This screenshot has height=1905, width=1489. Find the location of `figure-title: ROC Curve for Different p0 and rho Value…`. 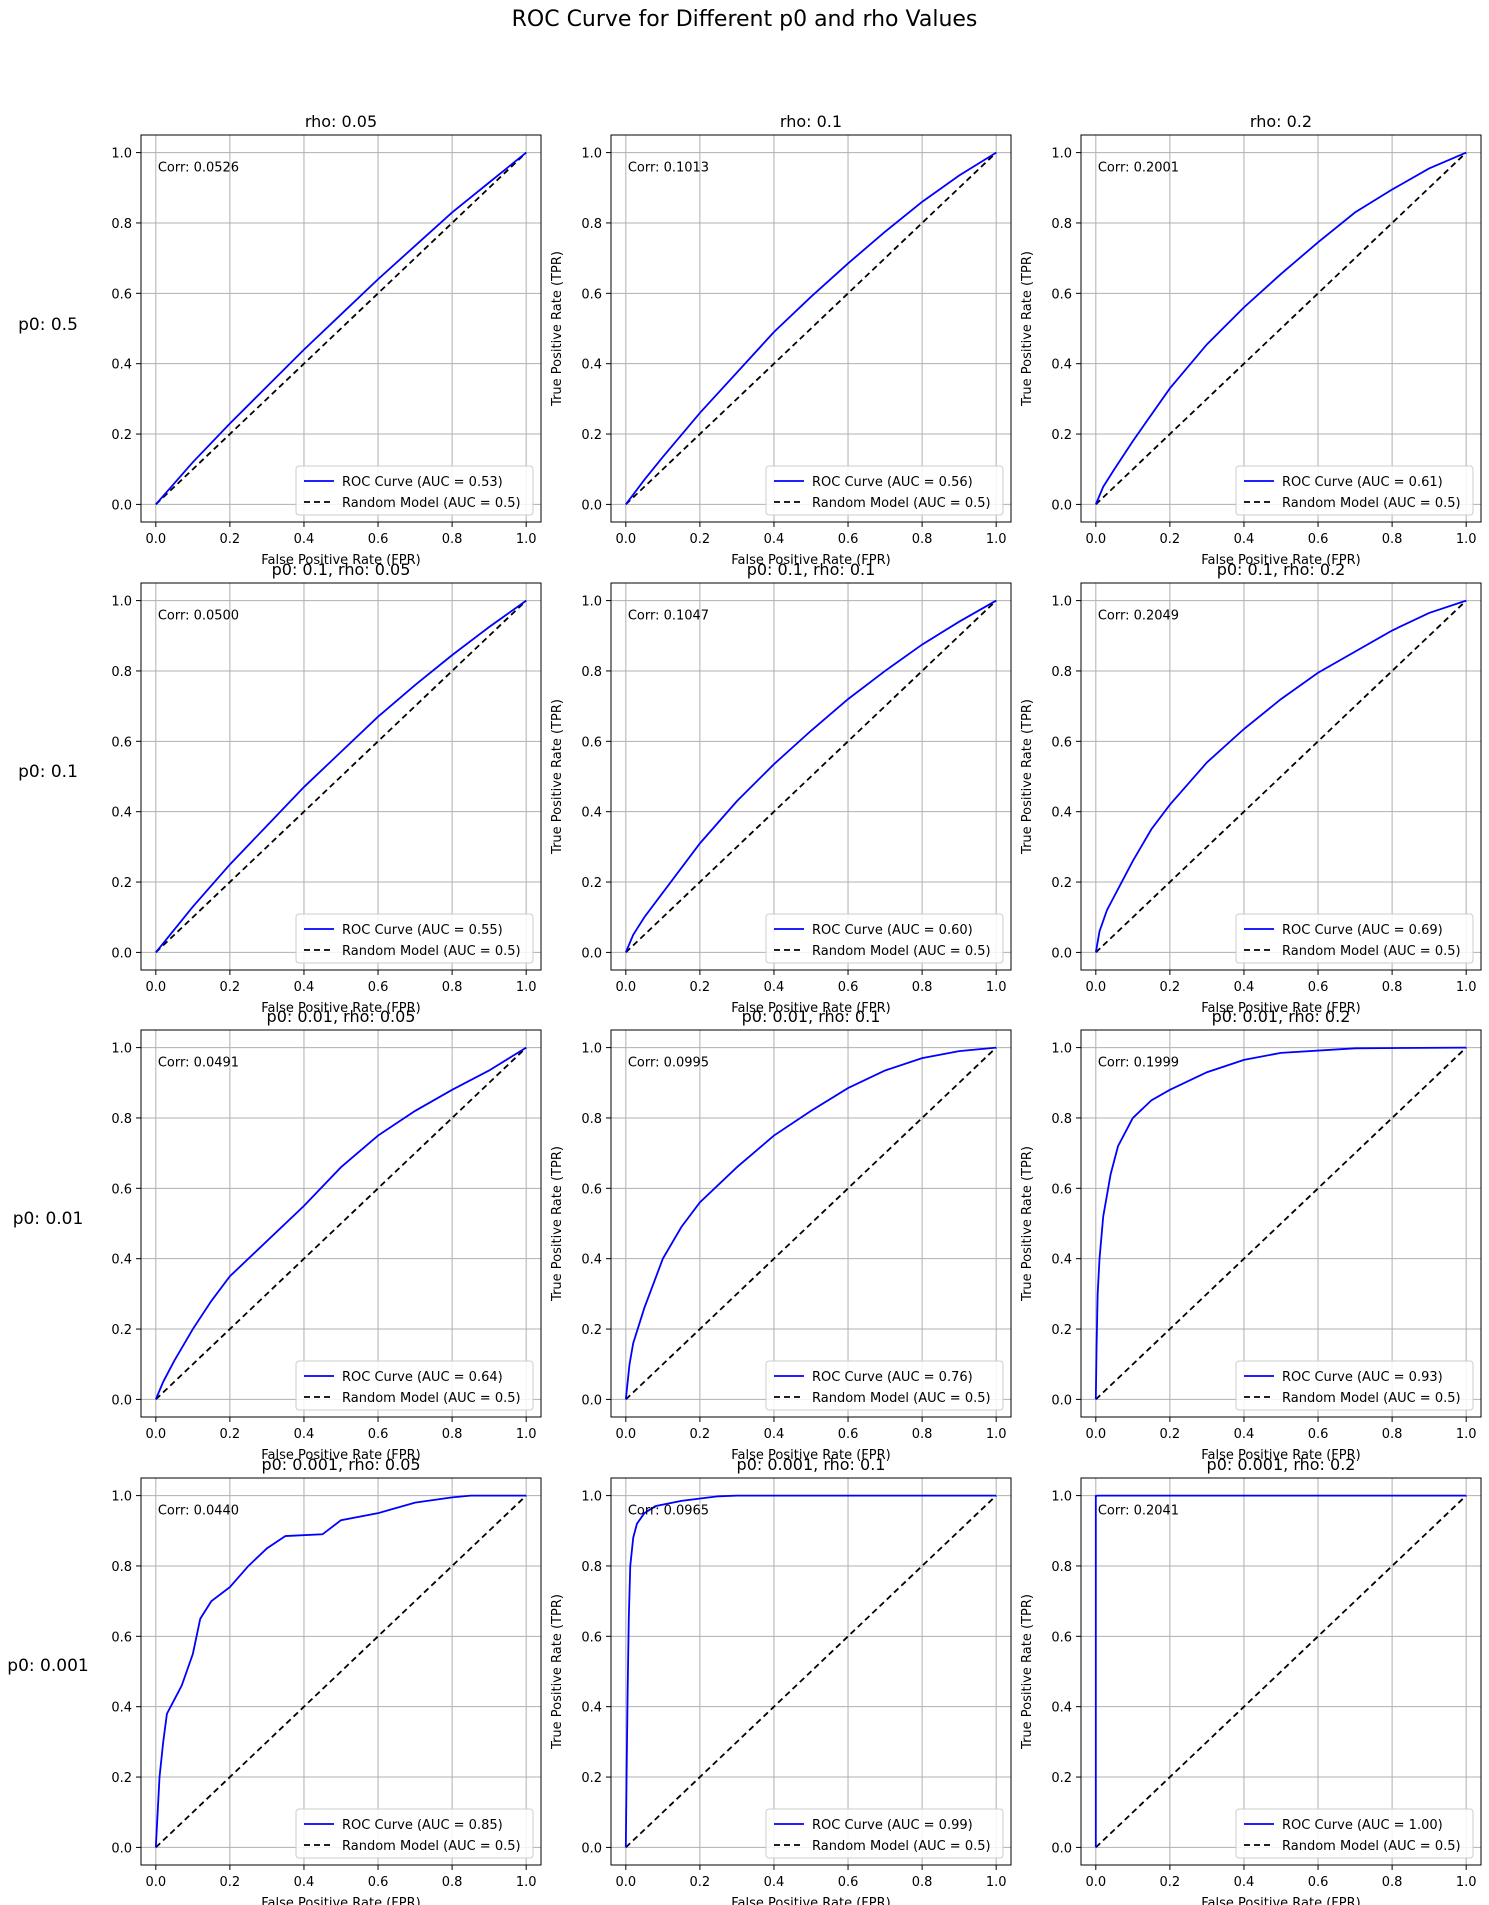

figure-title: ROC Curve for Different p0 and rho Value… is located at coordinates (745, 19).